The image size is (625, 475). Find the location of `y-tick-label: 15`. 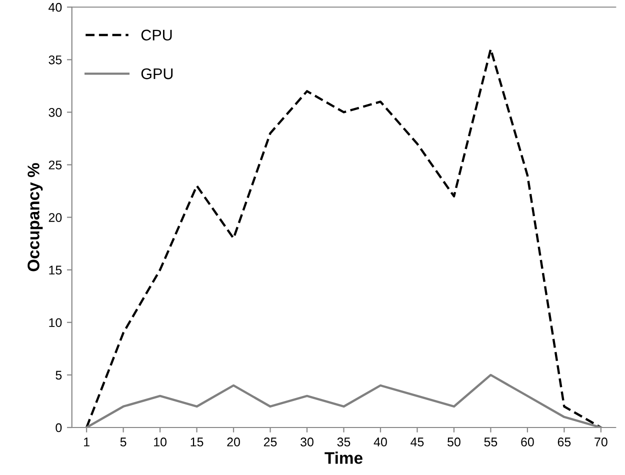

y-tick-label: 15 is located at coordinates (55, 270).